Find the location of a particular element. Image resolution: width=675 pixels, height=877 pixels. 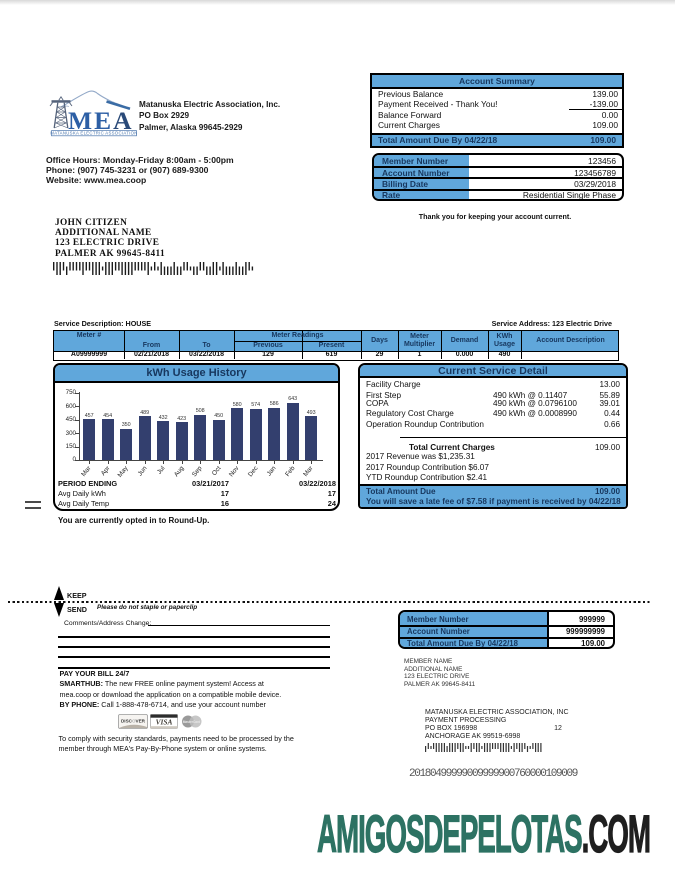

svg-text: DISCOVER is located at coordinates (133, 721).